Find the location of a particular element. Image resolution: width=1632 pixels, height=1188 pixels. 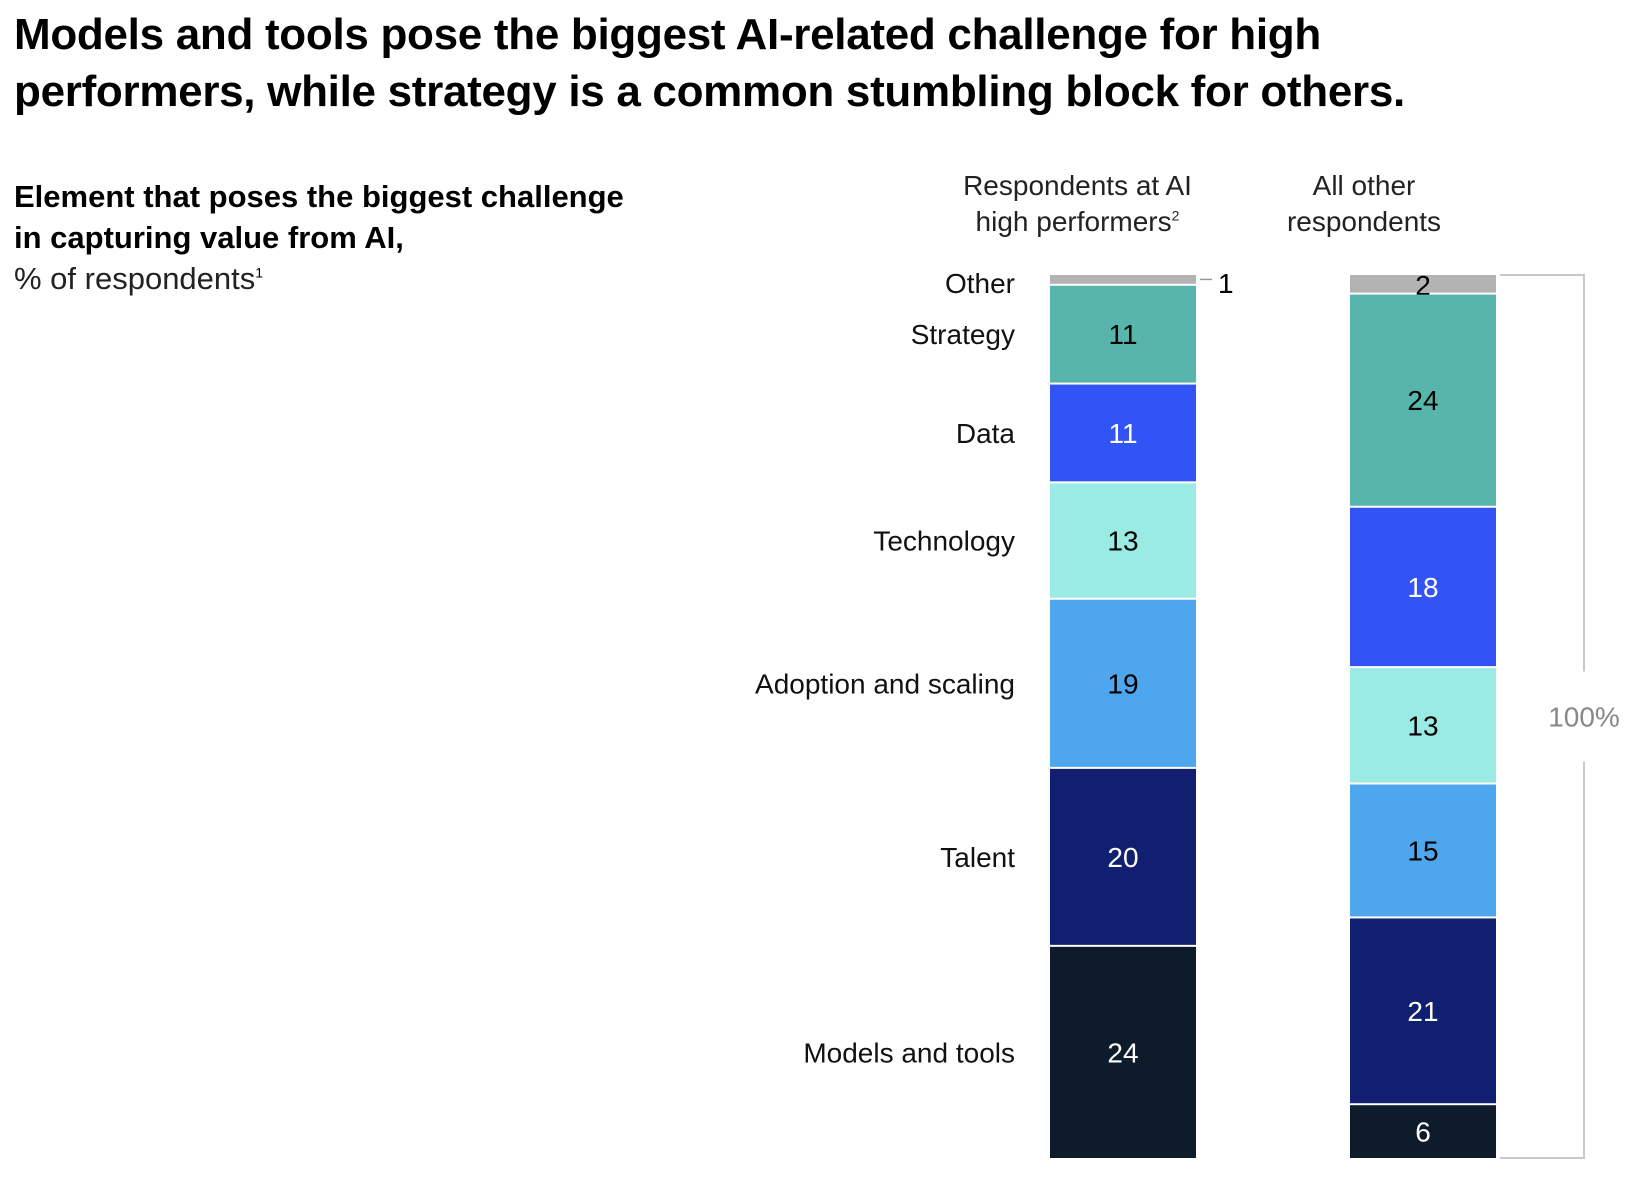

category-label-strategy: Strategy is located at coordinates (963, 334).